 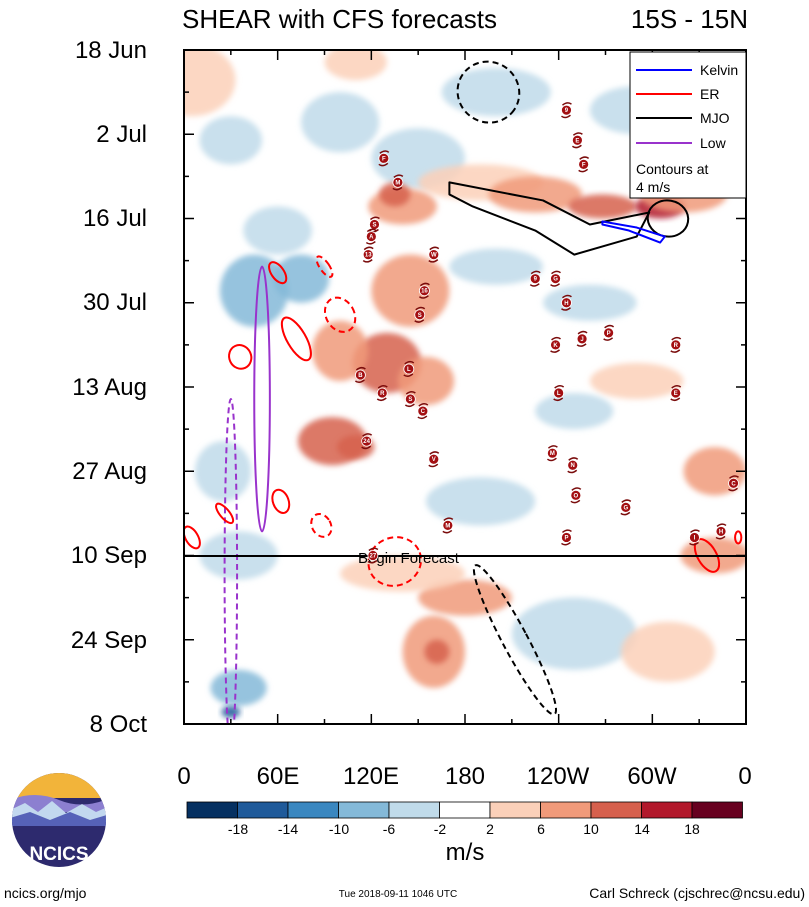 I want to click on colorbar-tick-label: 2, so click(x=490, y=829).